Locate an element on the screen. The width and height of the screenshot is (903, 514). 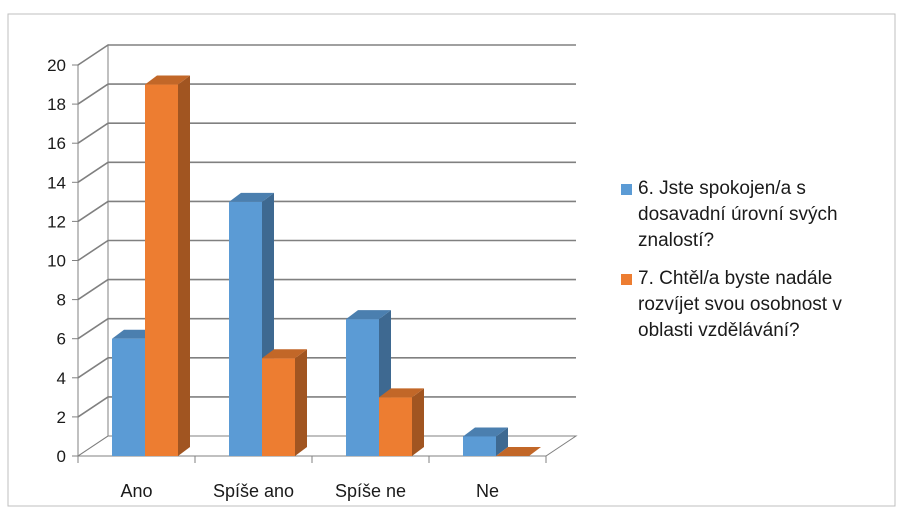
x-category-label: Ano is located at coordinates (136, 491).